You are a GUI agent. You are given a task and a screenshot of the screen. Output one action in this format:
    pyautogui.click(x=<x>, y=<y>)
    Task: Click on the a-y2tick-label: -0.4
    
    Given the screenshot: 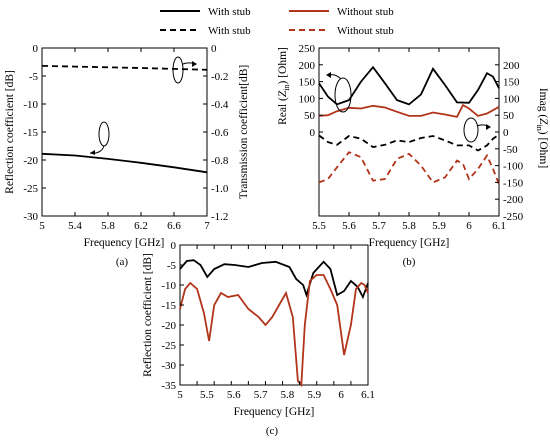 What is the action you would take?
    pyautogui.click(x=220, y=105)
    